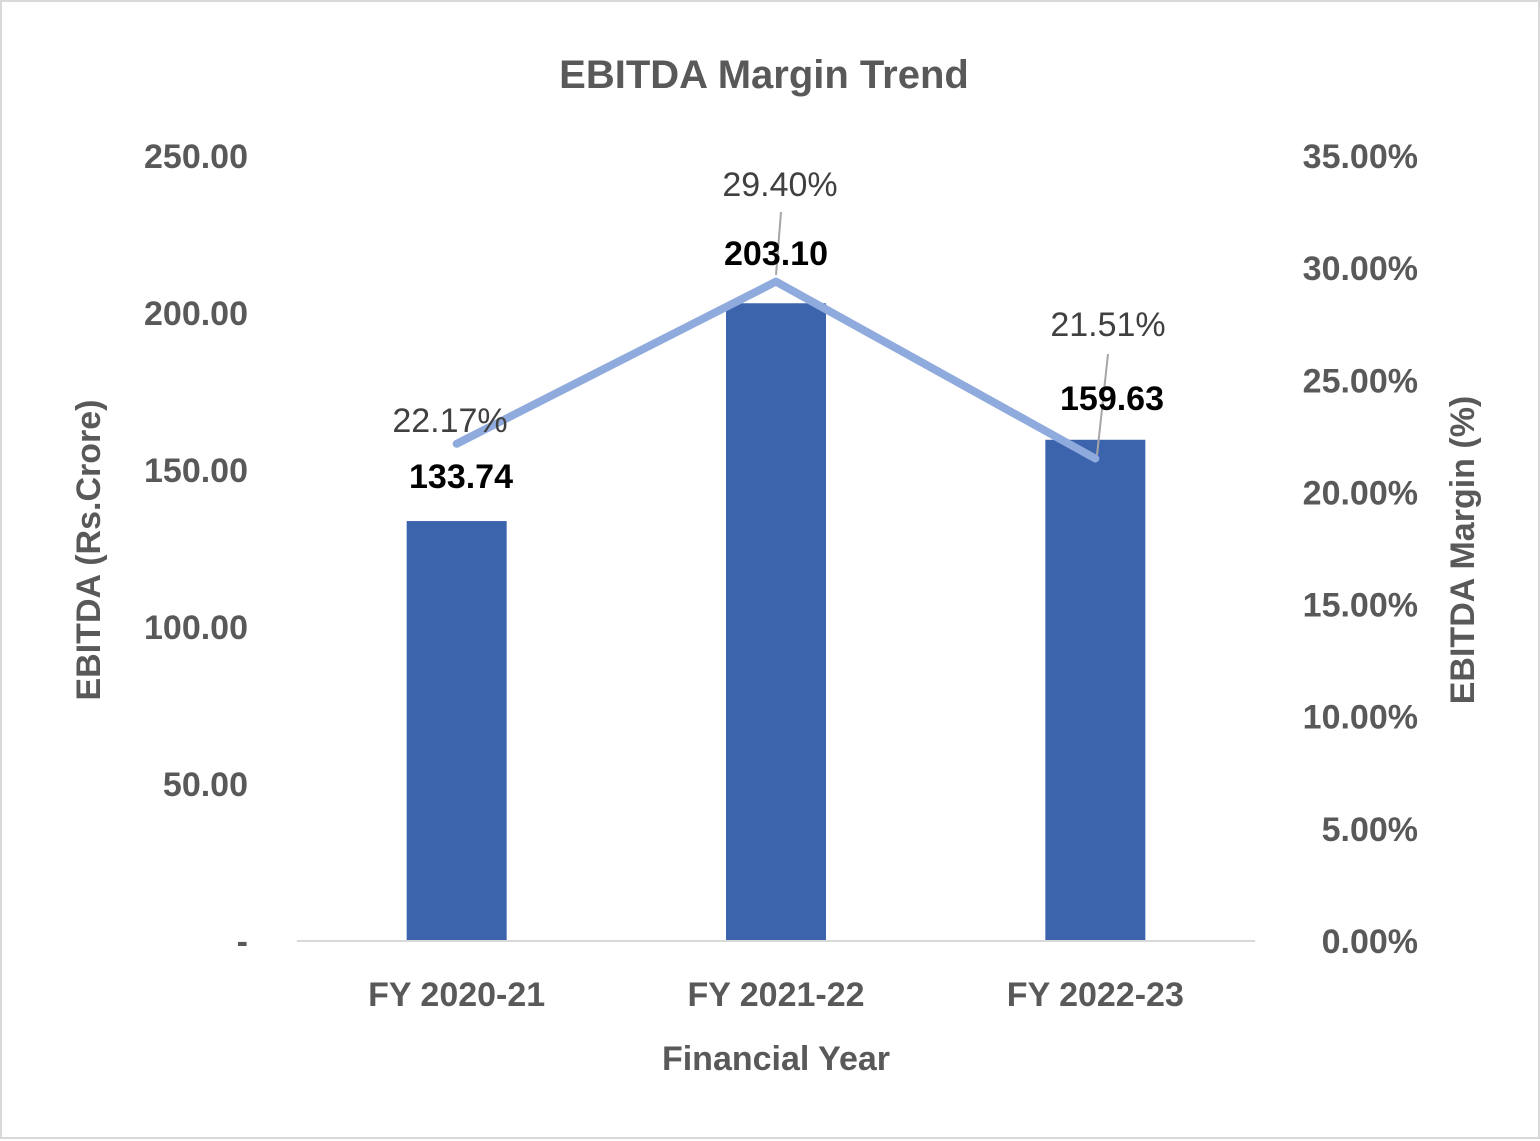  Describe the element at coordinates (776, 1059) in the screenshot. I see `x-axis-title: Financial Year` at that location.